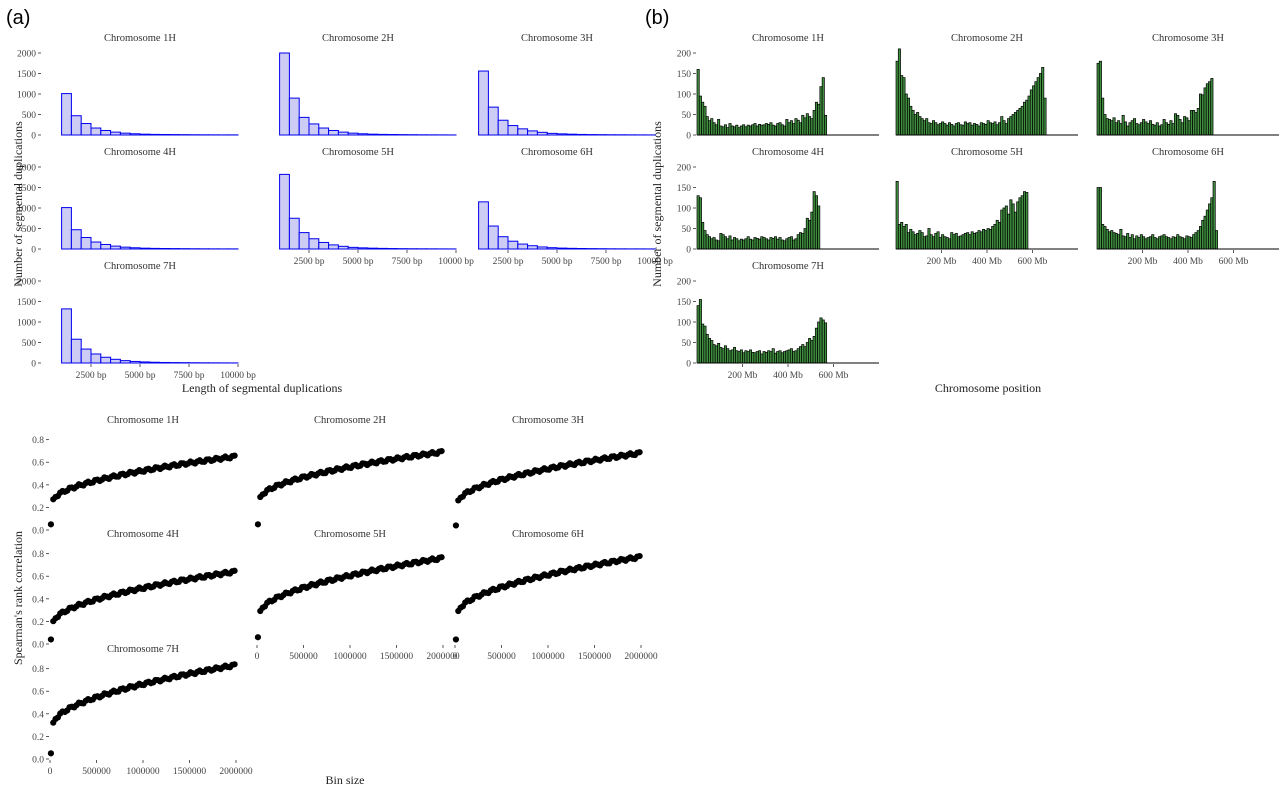 This screenshot has height=788, width=1282. Describe the element at coordinates (986, 207) in the screenshot. I see `panel-position-5: Chromosome 5H 200 Mb 400 Mb 600 Mb` at that location.